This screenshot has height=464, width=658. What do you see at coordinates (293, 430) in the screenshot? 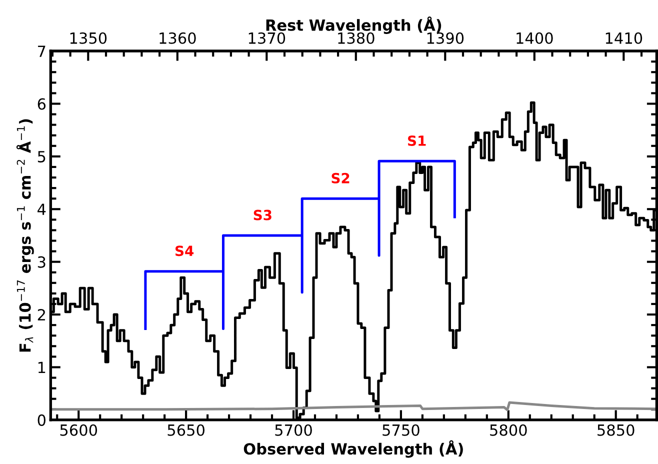
I see `x-tick-label: 5700` at bounding box center [293, 430].